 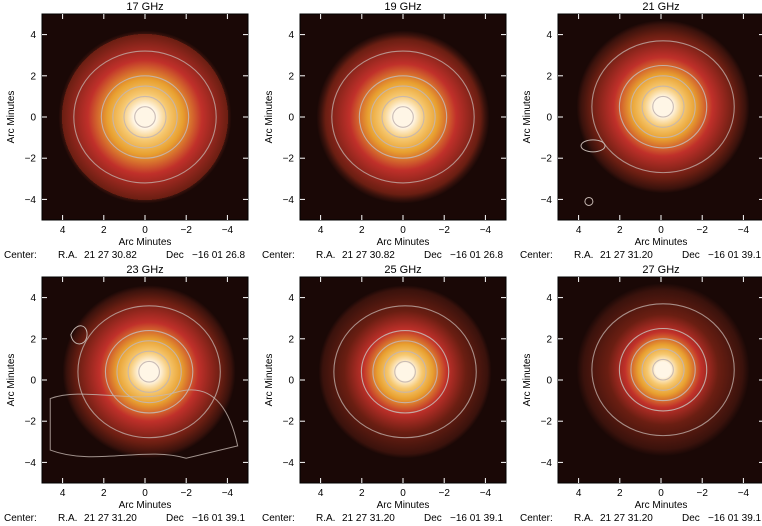 I want to click on panel-title: 25 GHz, so click(x=402, y=270).